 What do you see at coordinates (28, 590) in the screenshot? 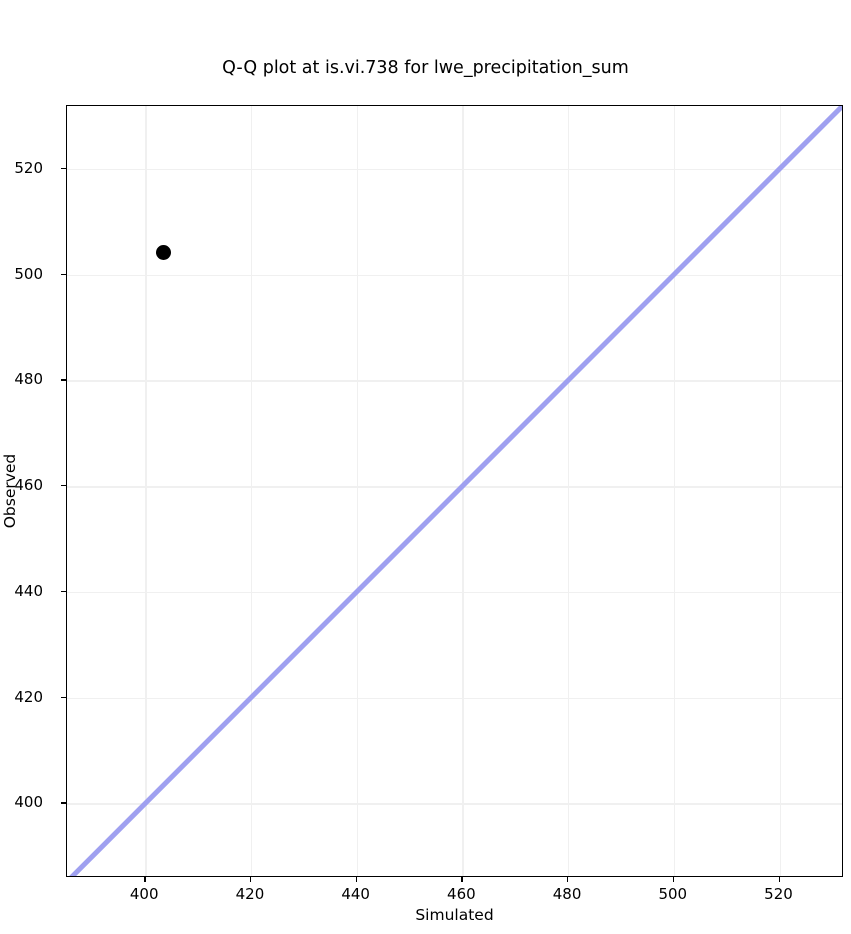
I see `y-tick-label: 440` at bounding box center [28, 590].